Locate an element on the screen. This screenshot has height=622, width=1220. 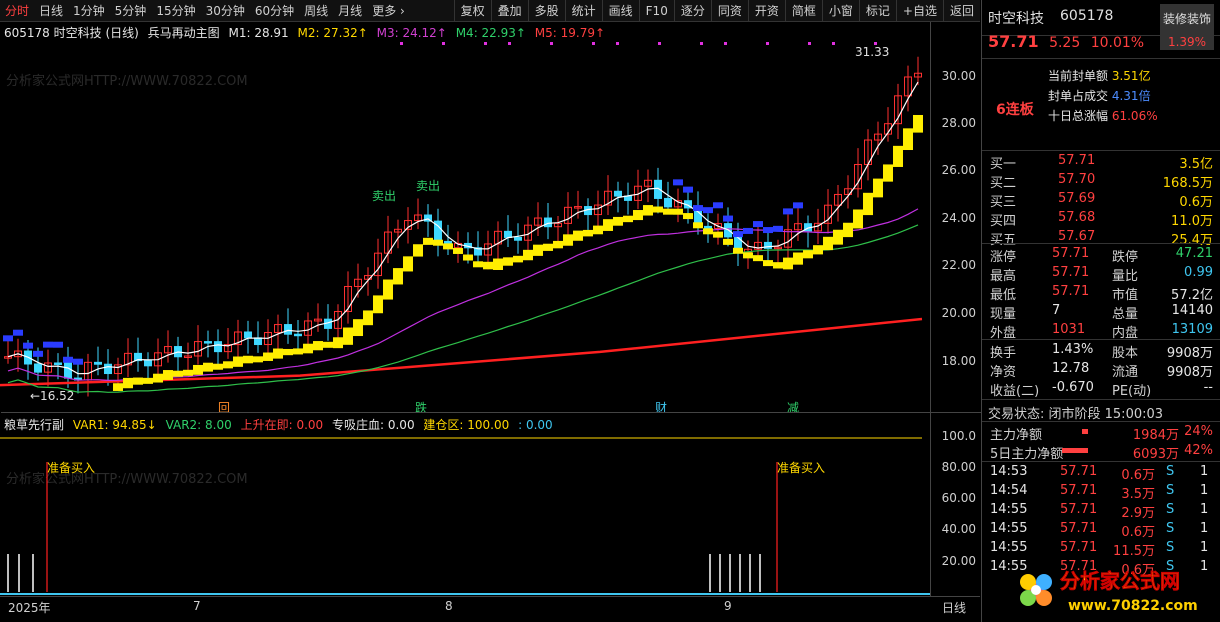
period-tab: 1分钟 is located at coordinates (89, 11).